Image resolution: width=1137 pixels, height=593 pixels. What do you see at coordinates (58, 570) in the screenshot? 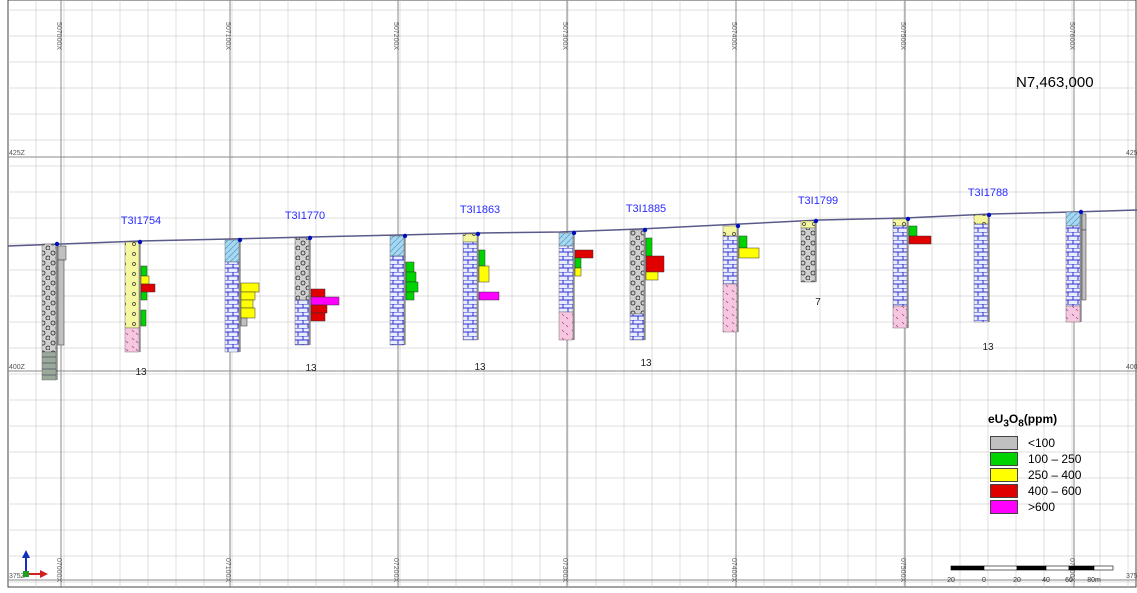
I see `easting-label-bottom: 07000X` at bounding box center [58, 570].